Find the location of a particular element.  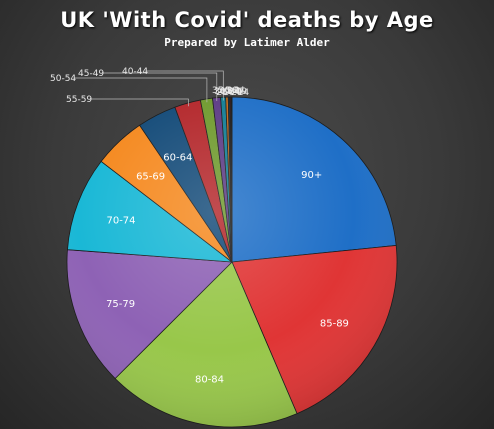

pie-label-65-69: 65-69 is located at coordinates (150, 177).